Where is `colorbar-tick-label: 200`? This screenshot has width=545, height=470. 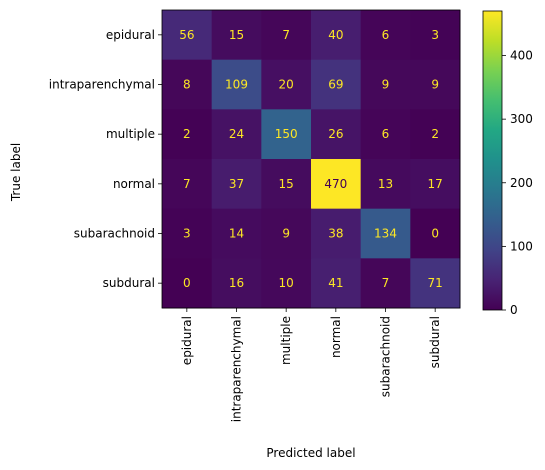 colorbar-tick-label: 200 is located at coordinates (521, 183).